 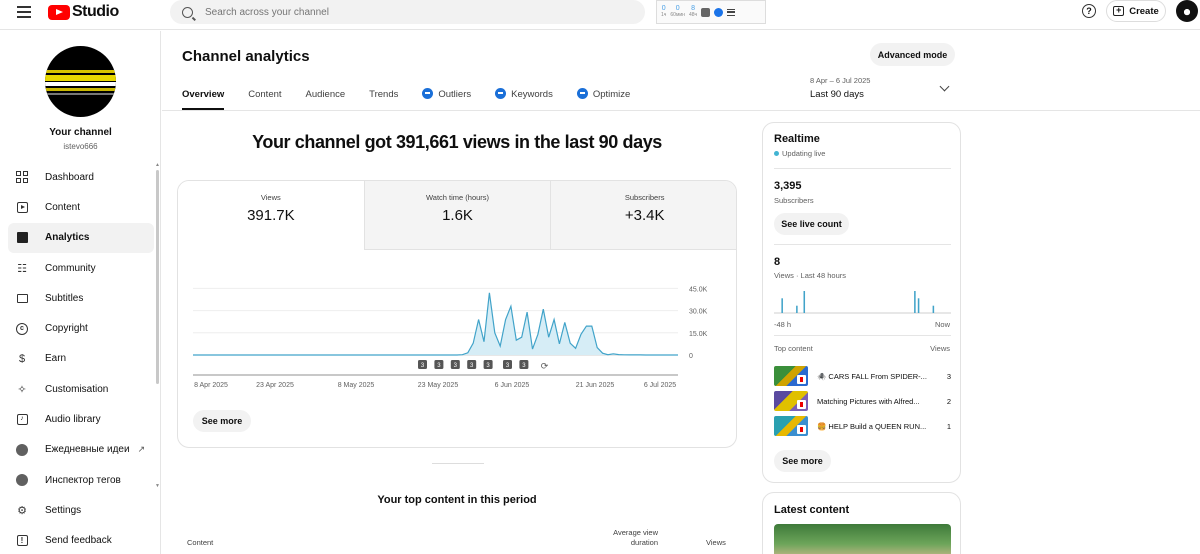 I want to click on create-button: + Create, so click(x=1136, y=11).